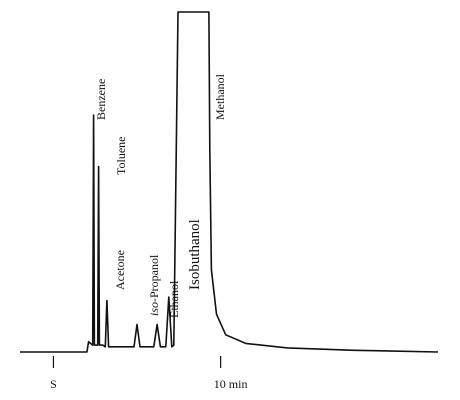  Describe the element at coordinates (53, 384) in the screenshot. I see `x-tick-label: S` at that location.